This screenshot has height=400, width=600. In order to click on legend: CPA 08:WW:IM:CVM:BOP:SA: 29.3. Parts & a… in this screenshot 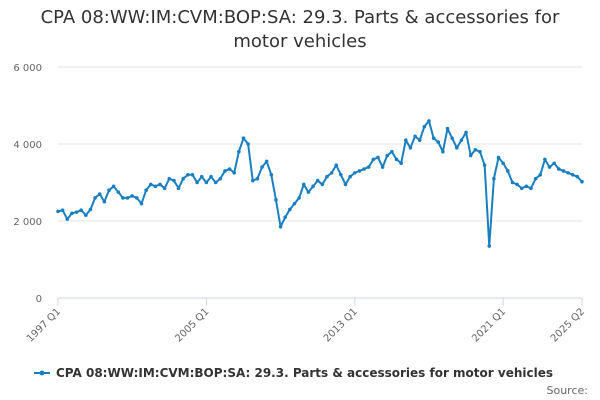, I will do `click(293, 373)`.